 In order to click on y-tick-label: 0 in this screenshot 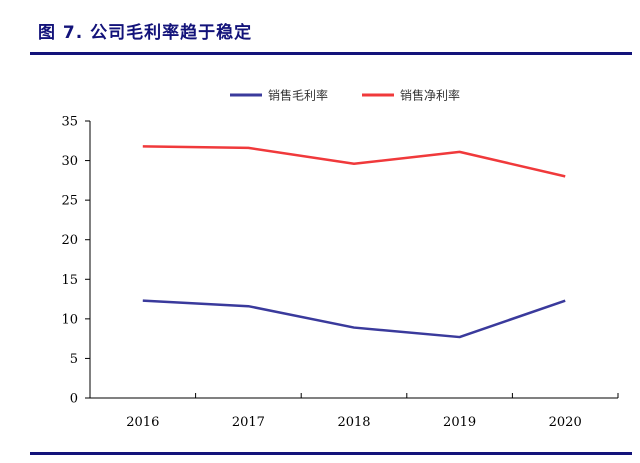, I will do `click(74, 399)`.